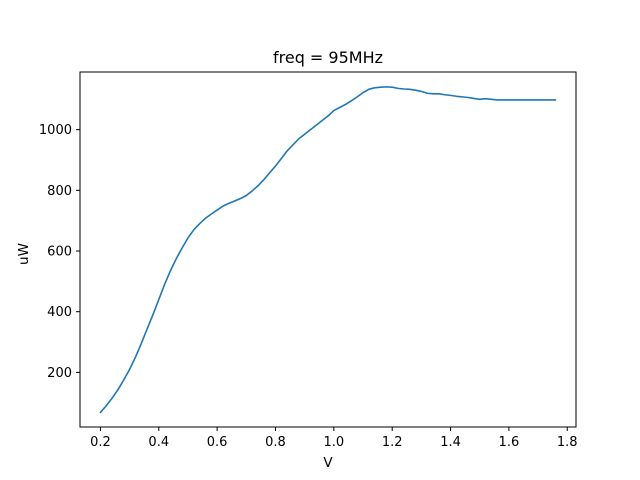 This screenshot has height=480, width=640. Describe the element at coordinates (509, 442) in the screenshot. I see `x-tick-label: 1.6` at that location.